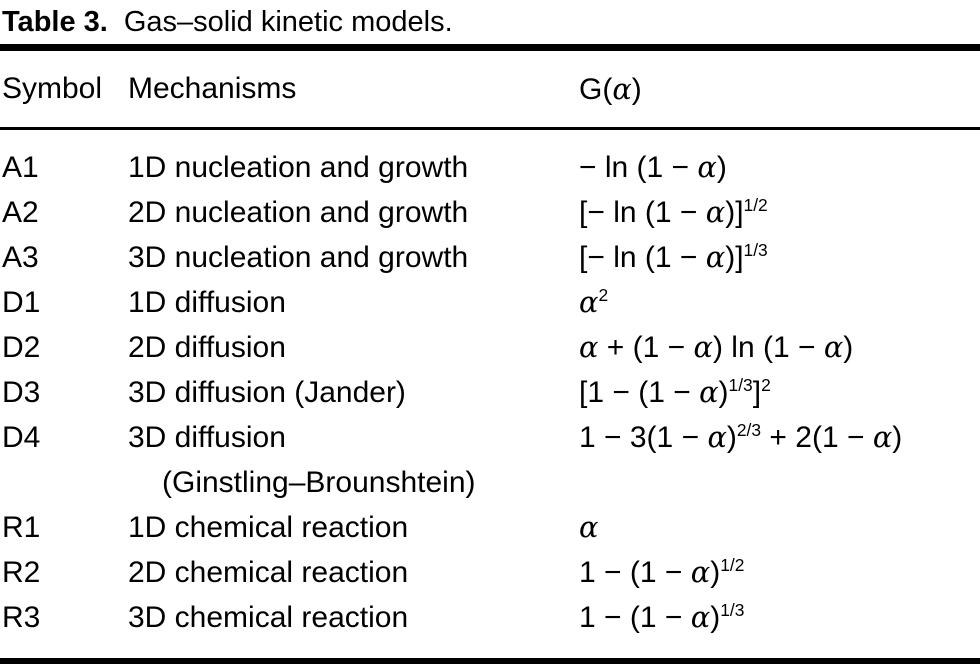  I want to click on symbol-cell: D4, so click(21, 437).